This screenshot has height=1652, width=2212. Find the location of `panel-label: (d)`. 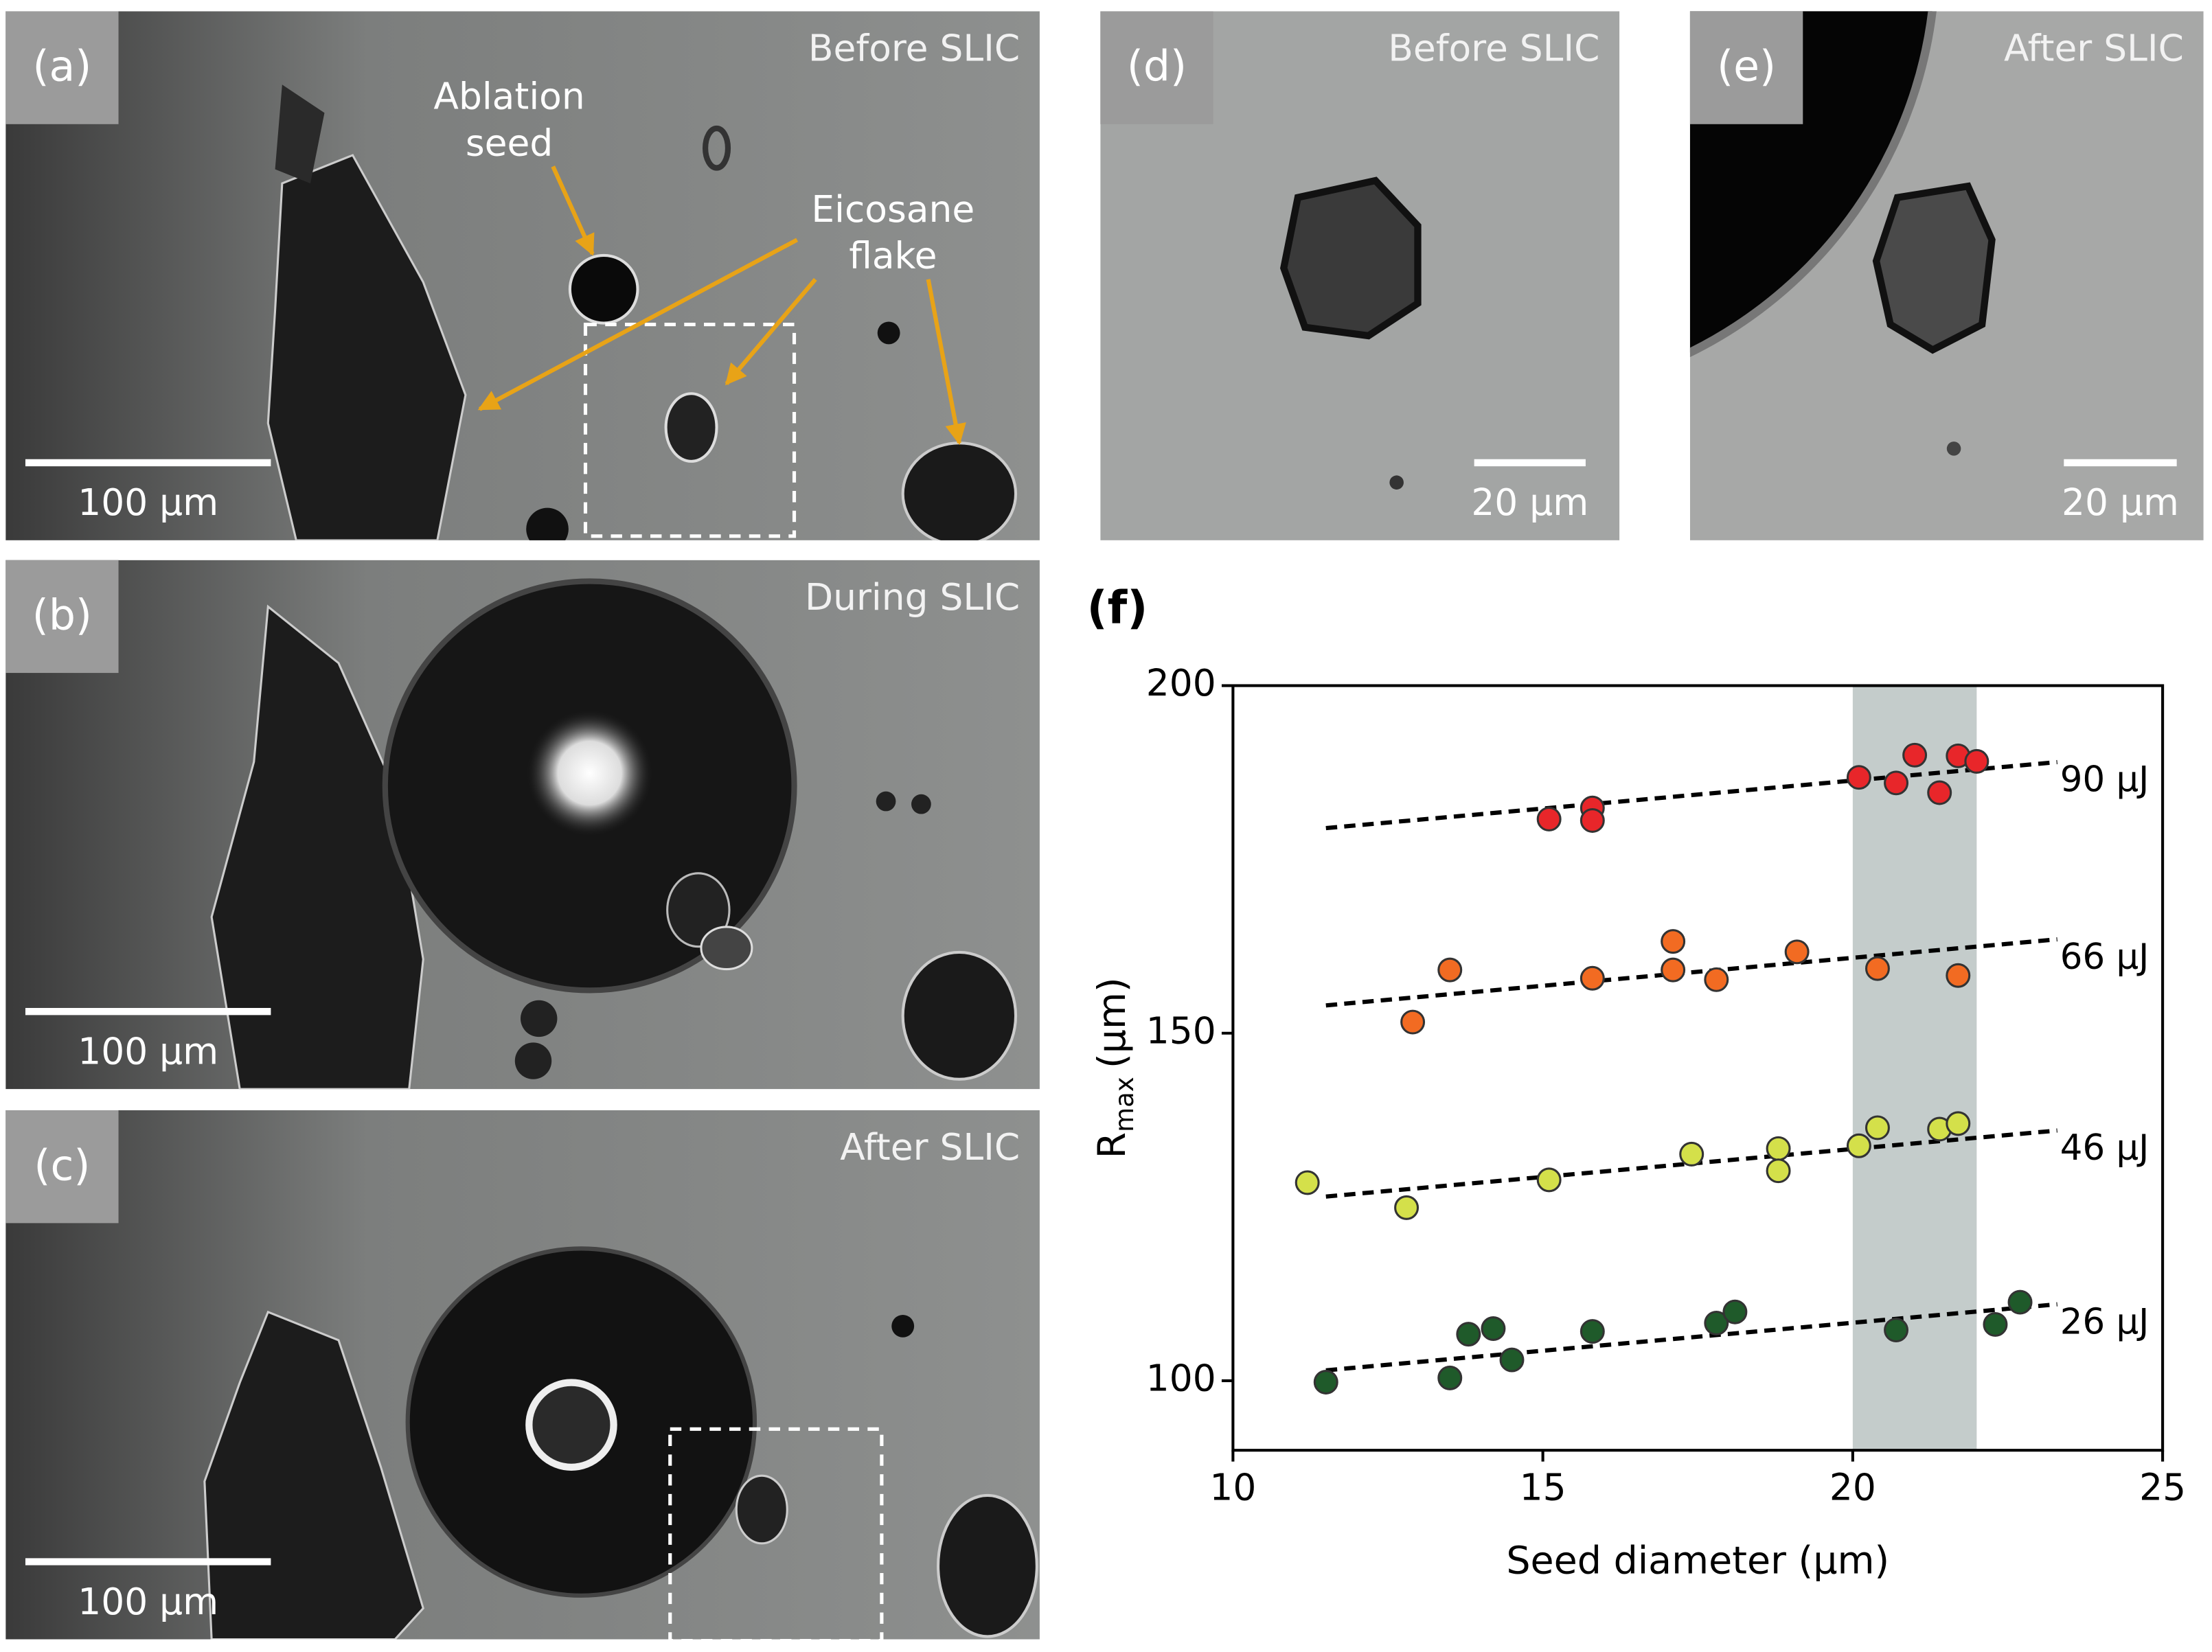

panel-label: (d) is located at coordinates (1157, 67).